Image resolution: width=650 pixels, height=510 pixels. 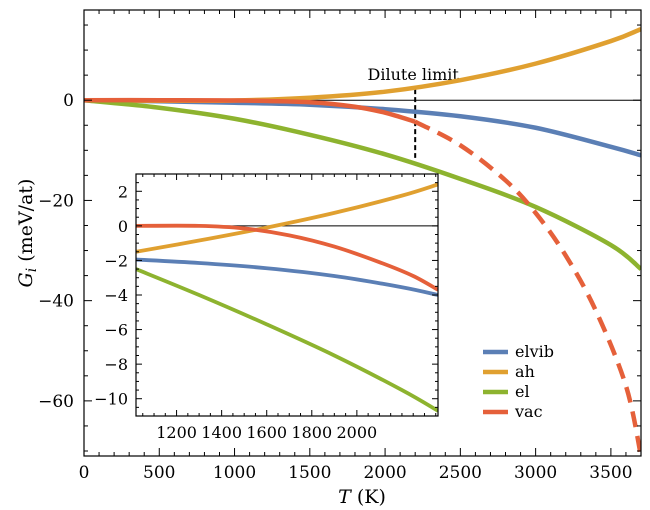 What do you see at coordinates (362, 65) in the screenshot?
I see `main-series-ah-line` at bounding box center [362, 65].